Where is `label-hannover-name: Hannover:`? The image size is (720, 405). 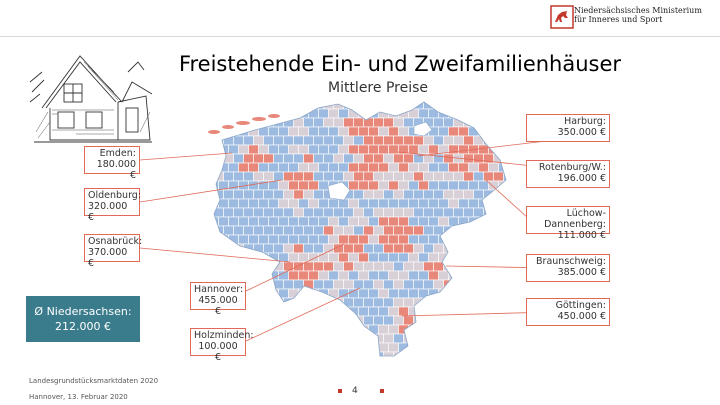 label-hannover-name: Hannover: is located at coordinates (219, 289).